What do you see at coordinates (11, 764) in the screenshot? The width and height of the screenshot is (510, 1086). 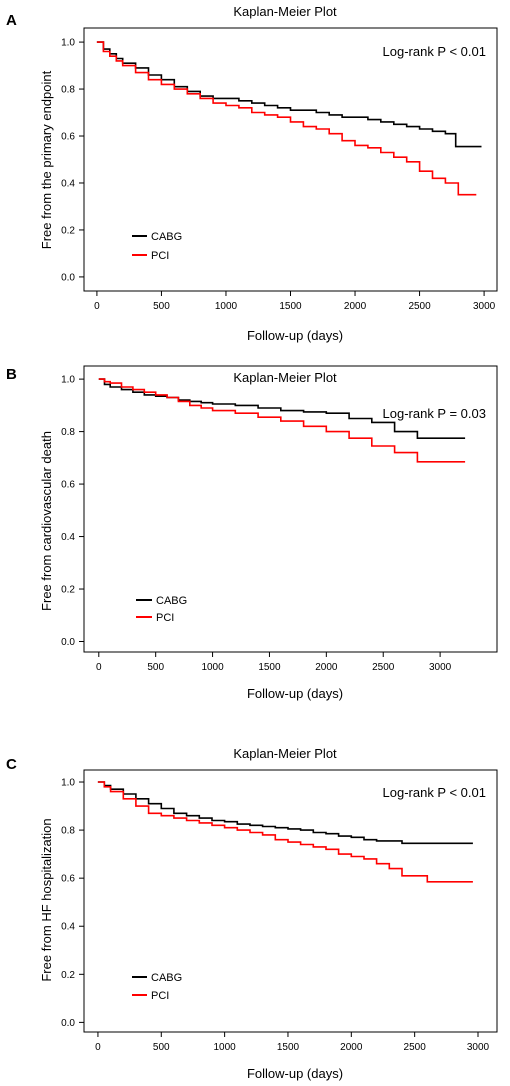 I see `panel-letter: C` at bounding box center [11, 764].